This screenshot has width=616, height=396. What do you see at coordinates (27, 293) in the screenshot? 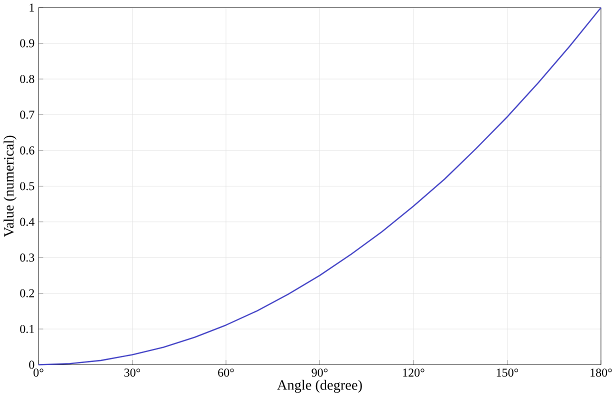
I see `y-tick-label: 0.2` at bounding box center [27, 293].